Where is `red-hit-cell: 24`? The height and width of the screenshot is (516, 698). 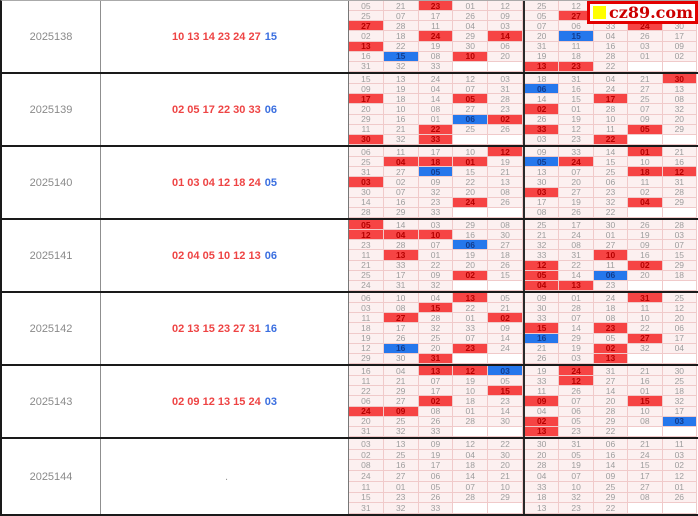 red-hit-cell: 24 is located at coordinates (436, 36).